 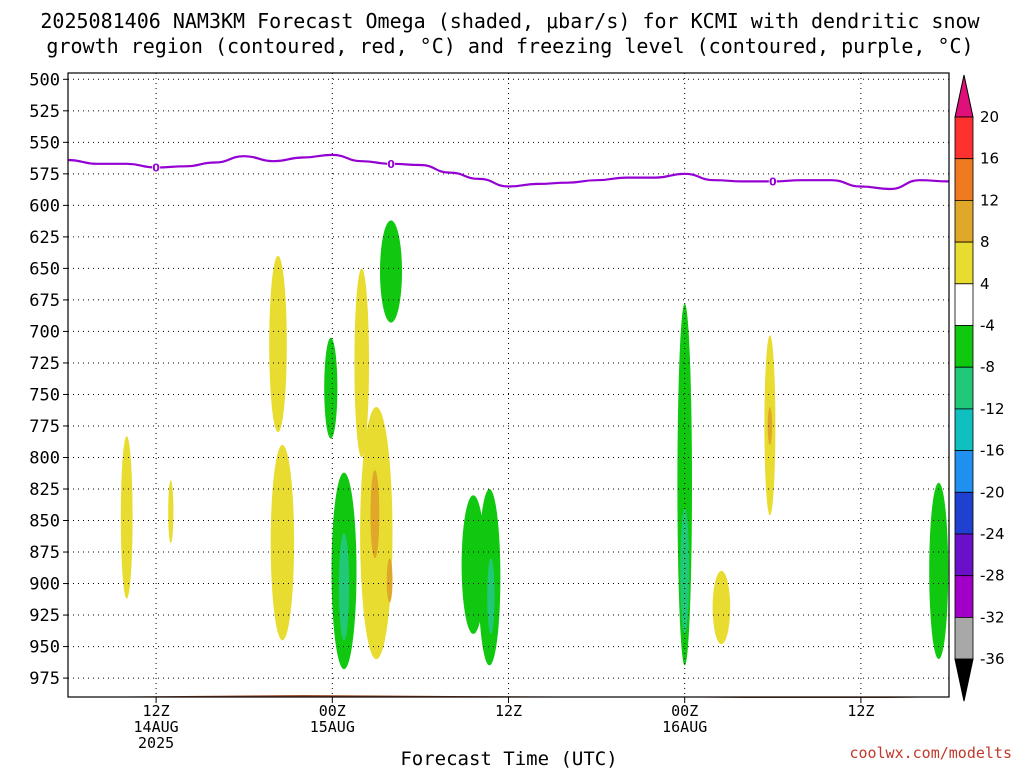 I want to click on xtick-label-1-0: 00Z, so click(x=332, y=711).